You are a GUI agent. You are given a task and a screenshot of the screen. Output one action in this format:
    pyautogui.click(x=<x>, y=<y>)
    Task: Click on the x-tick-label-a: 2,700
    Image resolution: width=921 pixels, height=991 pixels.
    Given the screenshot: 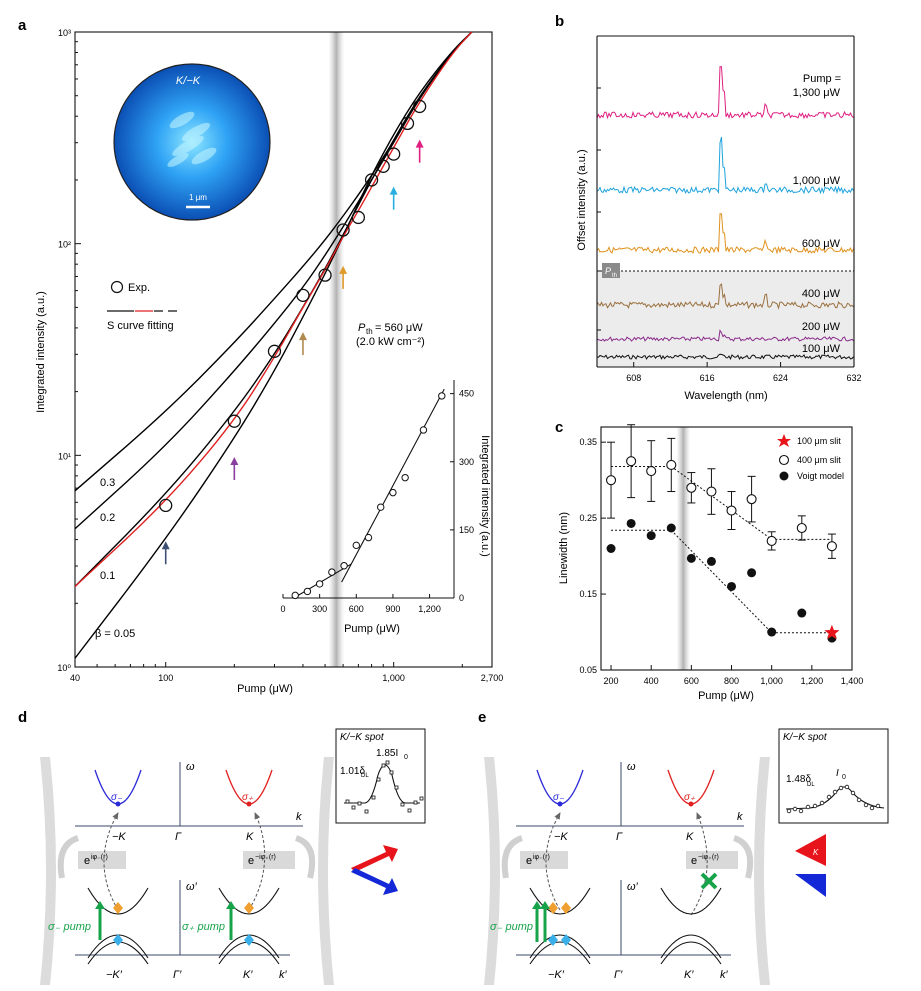 What is the action you would take?
    pyautogui.click(x=492, y=678)
    